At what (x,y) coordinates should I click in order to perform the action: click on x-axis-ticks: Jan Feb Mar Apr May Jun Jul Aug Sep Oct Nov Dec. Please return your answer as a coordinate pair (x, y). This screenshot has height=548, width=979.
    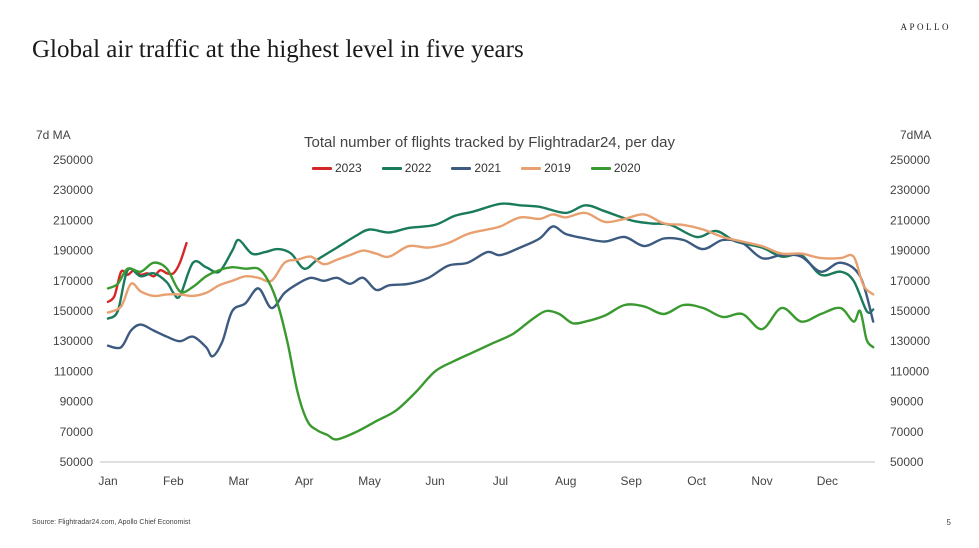
    Looking at the image, I should click on (468, 481).